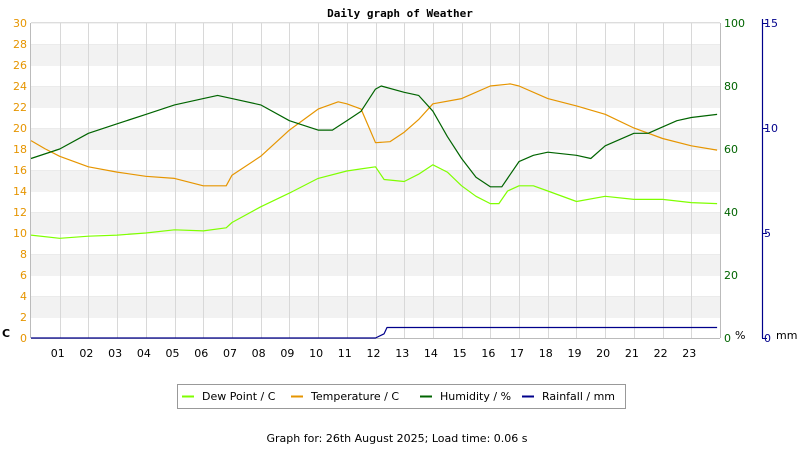  Describe the element at coordinates (20, 23) in the screenshot. I see `left-tick-label: 30` at that location.